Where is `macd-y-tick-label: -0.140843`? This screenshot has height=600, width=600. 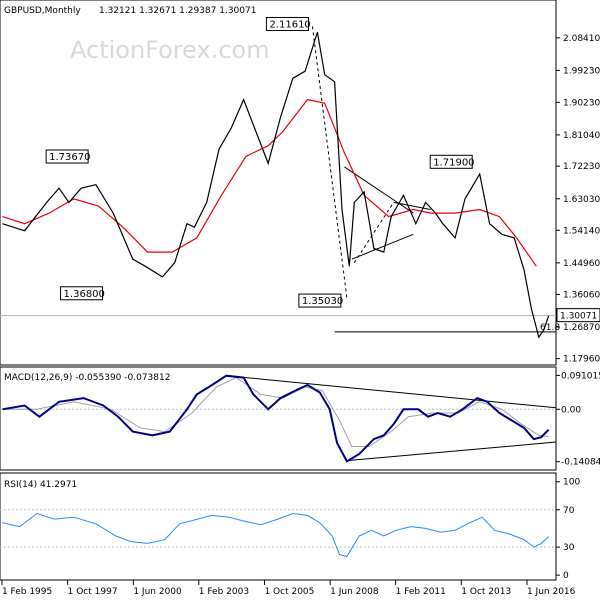 macd-y-tick-label: -0.140843 is located at coordinates (580, 463).